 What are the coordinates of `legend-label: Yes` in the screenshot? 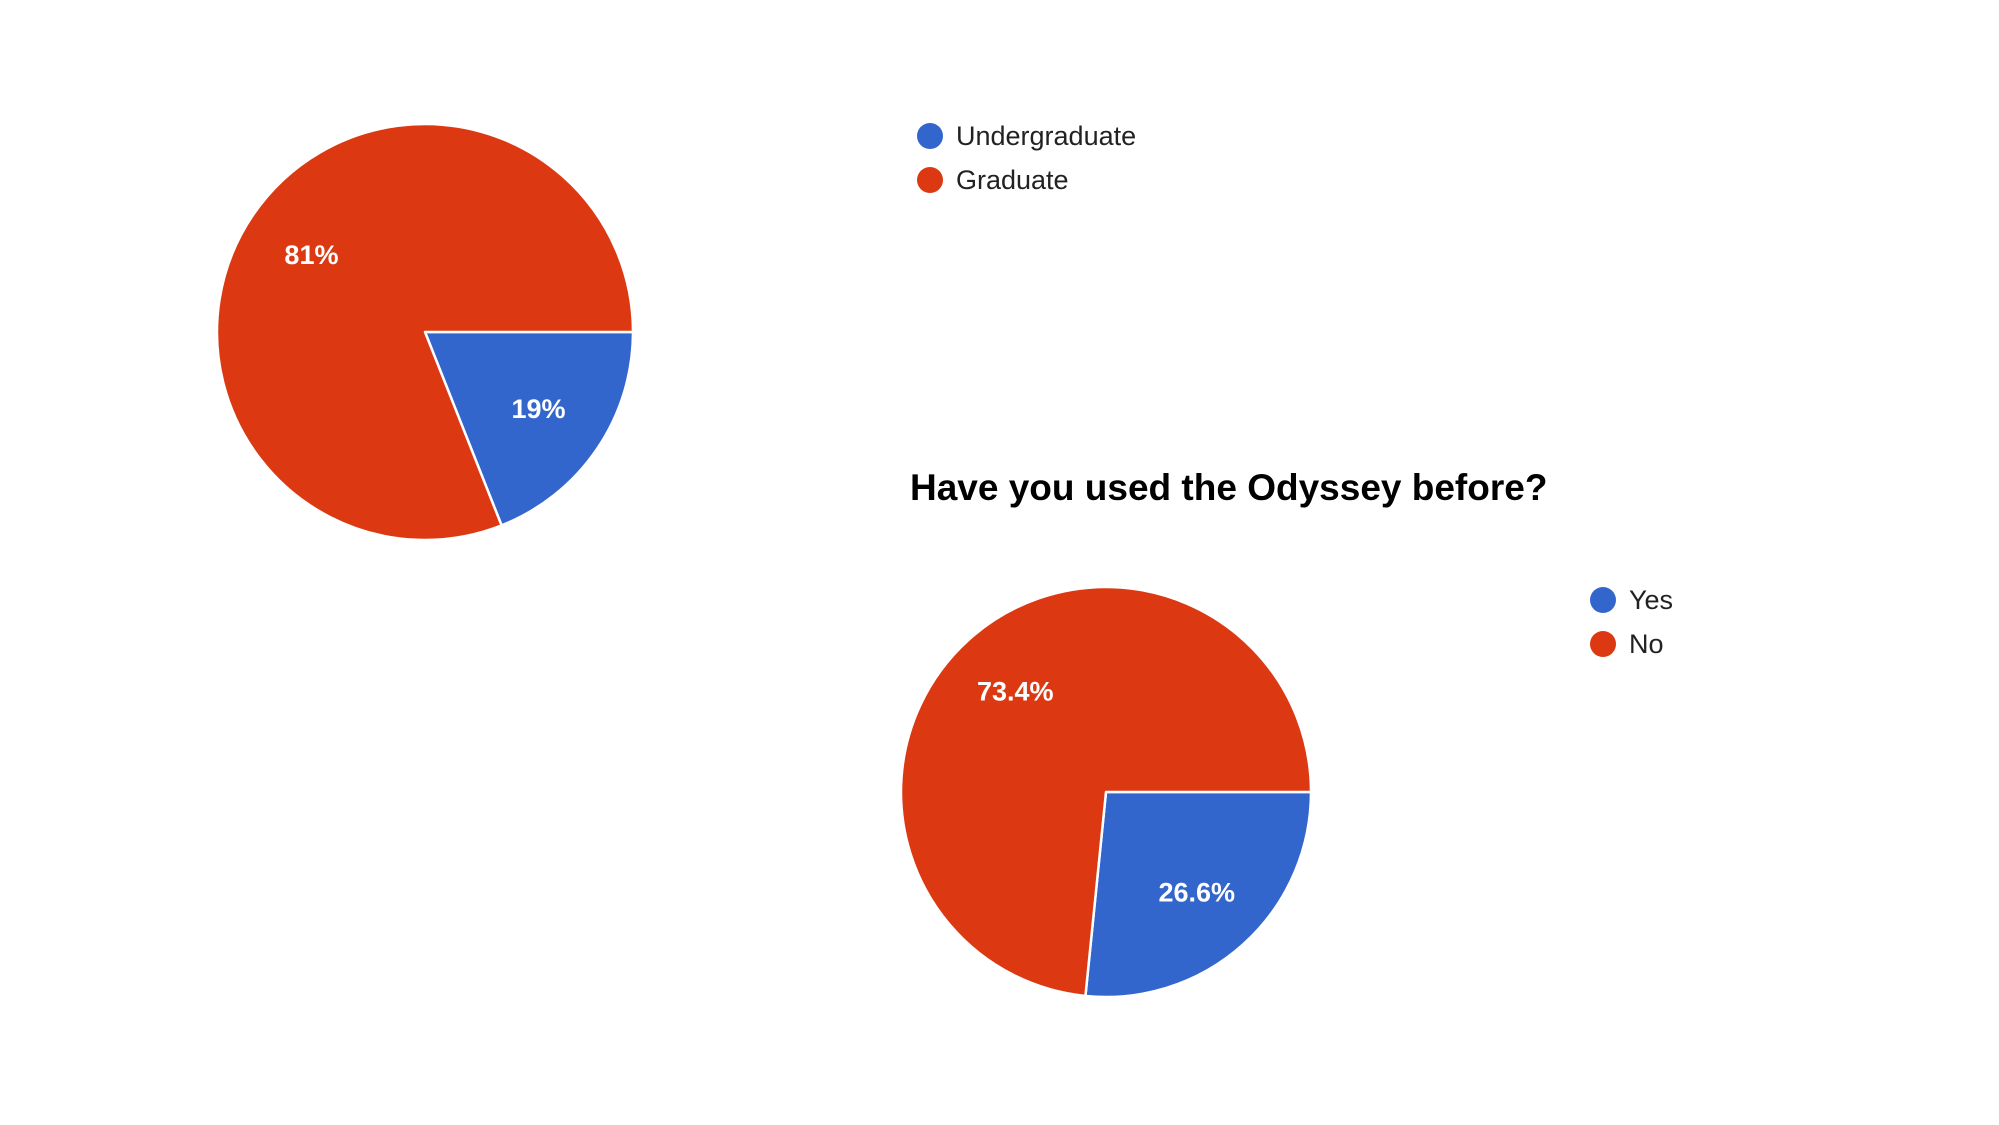 It's located at (1651, 600).